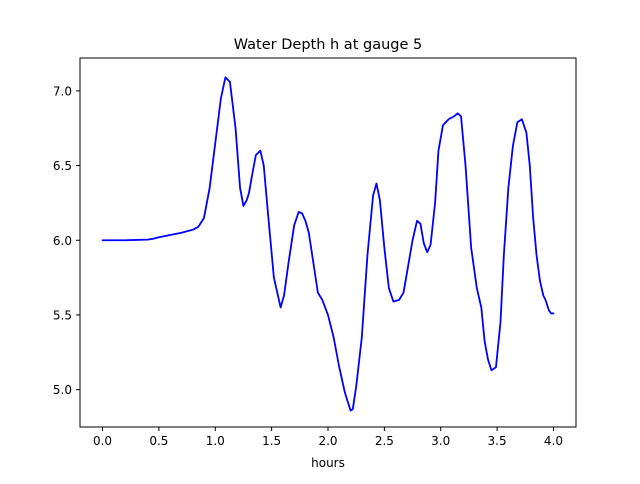  I want to click on x-axis-label: hours, so click(328, 463).